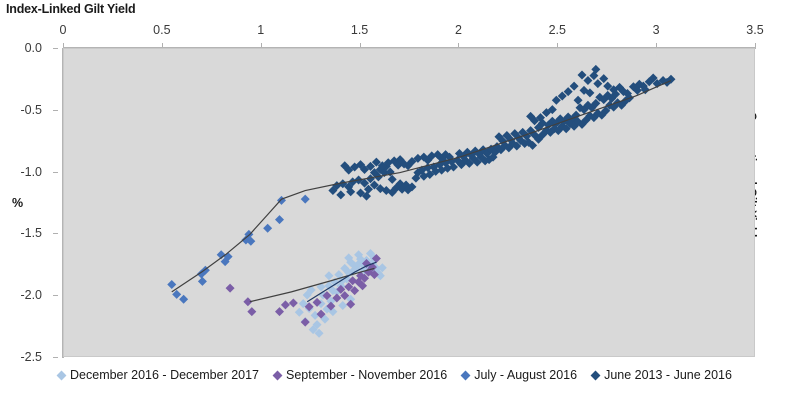 This screenshot has width=790, height=402. What do you see at coordinates (656, 30) in the screenshot?
I see `x-tick-label: 3` at bounding box center [656, 30].